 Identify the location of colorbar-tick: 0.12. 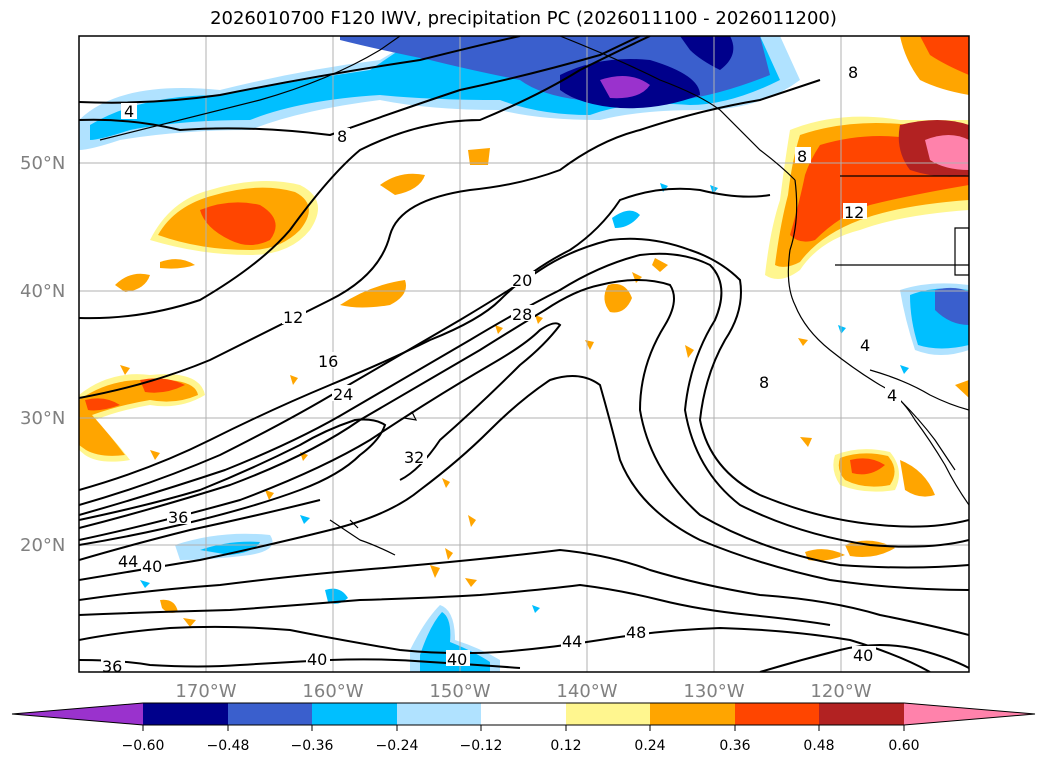
(565, 746).